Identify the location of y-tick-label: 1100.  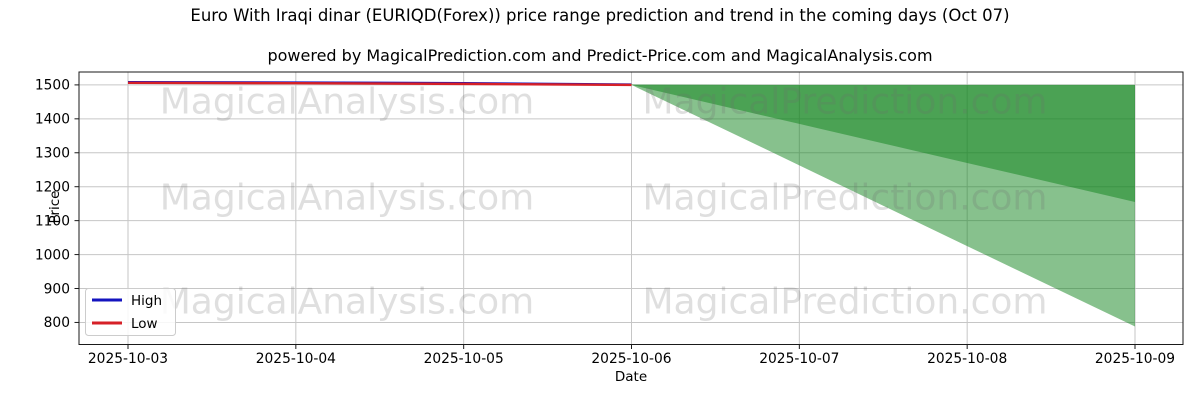
(52, 221).